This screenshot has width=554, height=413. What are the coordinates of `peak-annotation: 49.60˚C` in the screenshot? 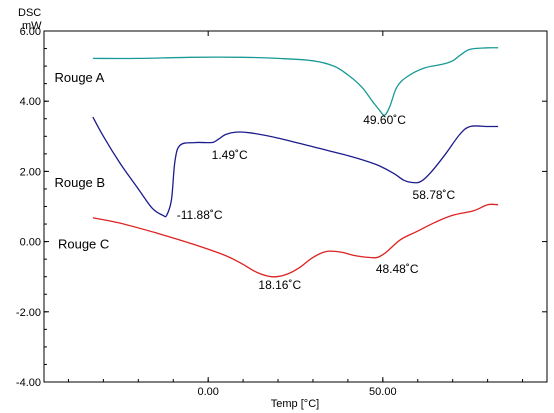 It's located at (384, 120).